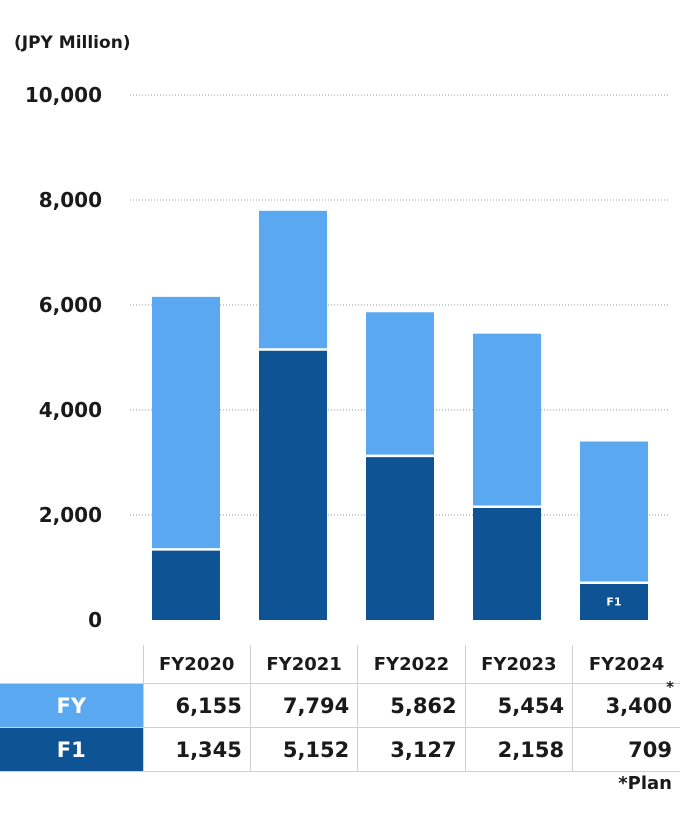  Describe the element at coordinates (518, 664) in the screenshot. I see `header-fy2023: FY2023` at that location.